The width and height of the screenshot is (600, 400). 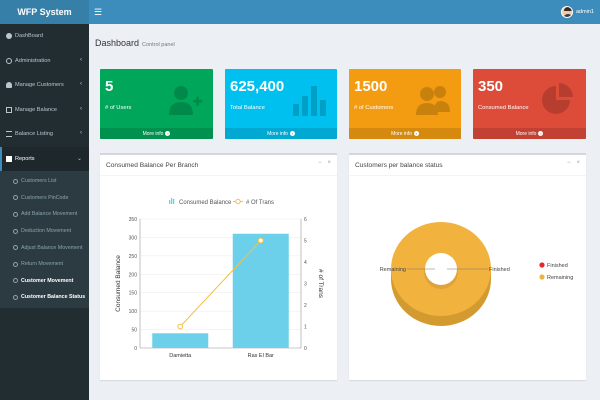 I want to click on user-add-icon, so click(x=185, y=100).